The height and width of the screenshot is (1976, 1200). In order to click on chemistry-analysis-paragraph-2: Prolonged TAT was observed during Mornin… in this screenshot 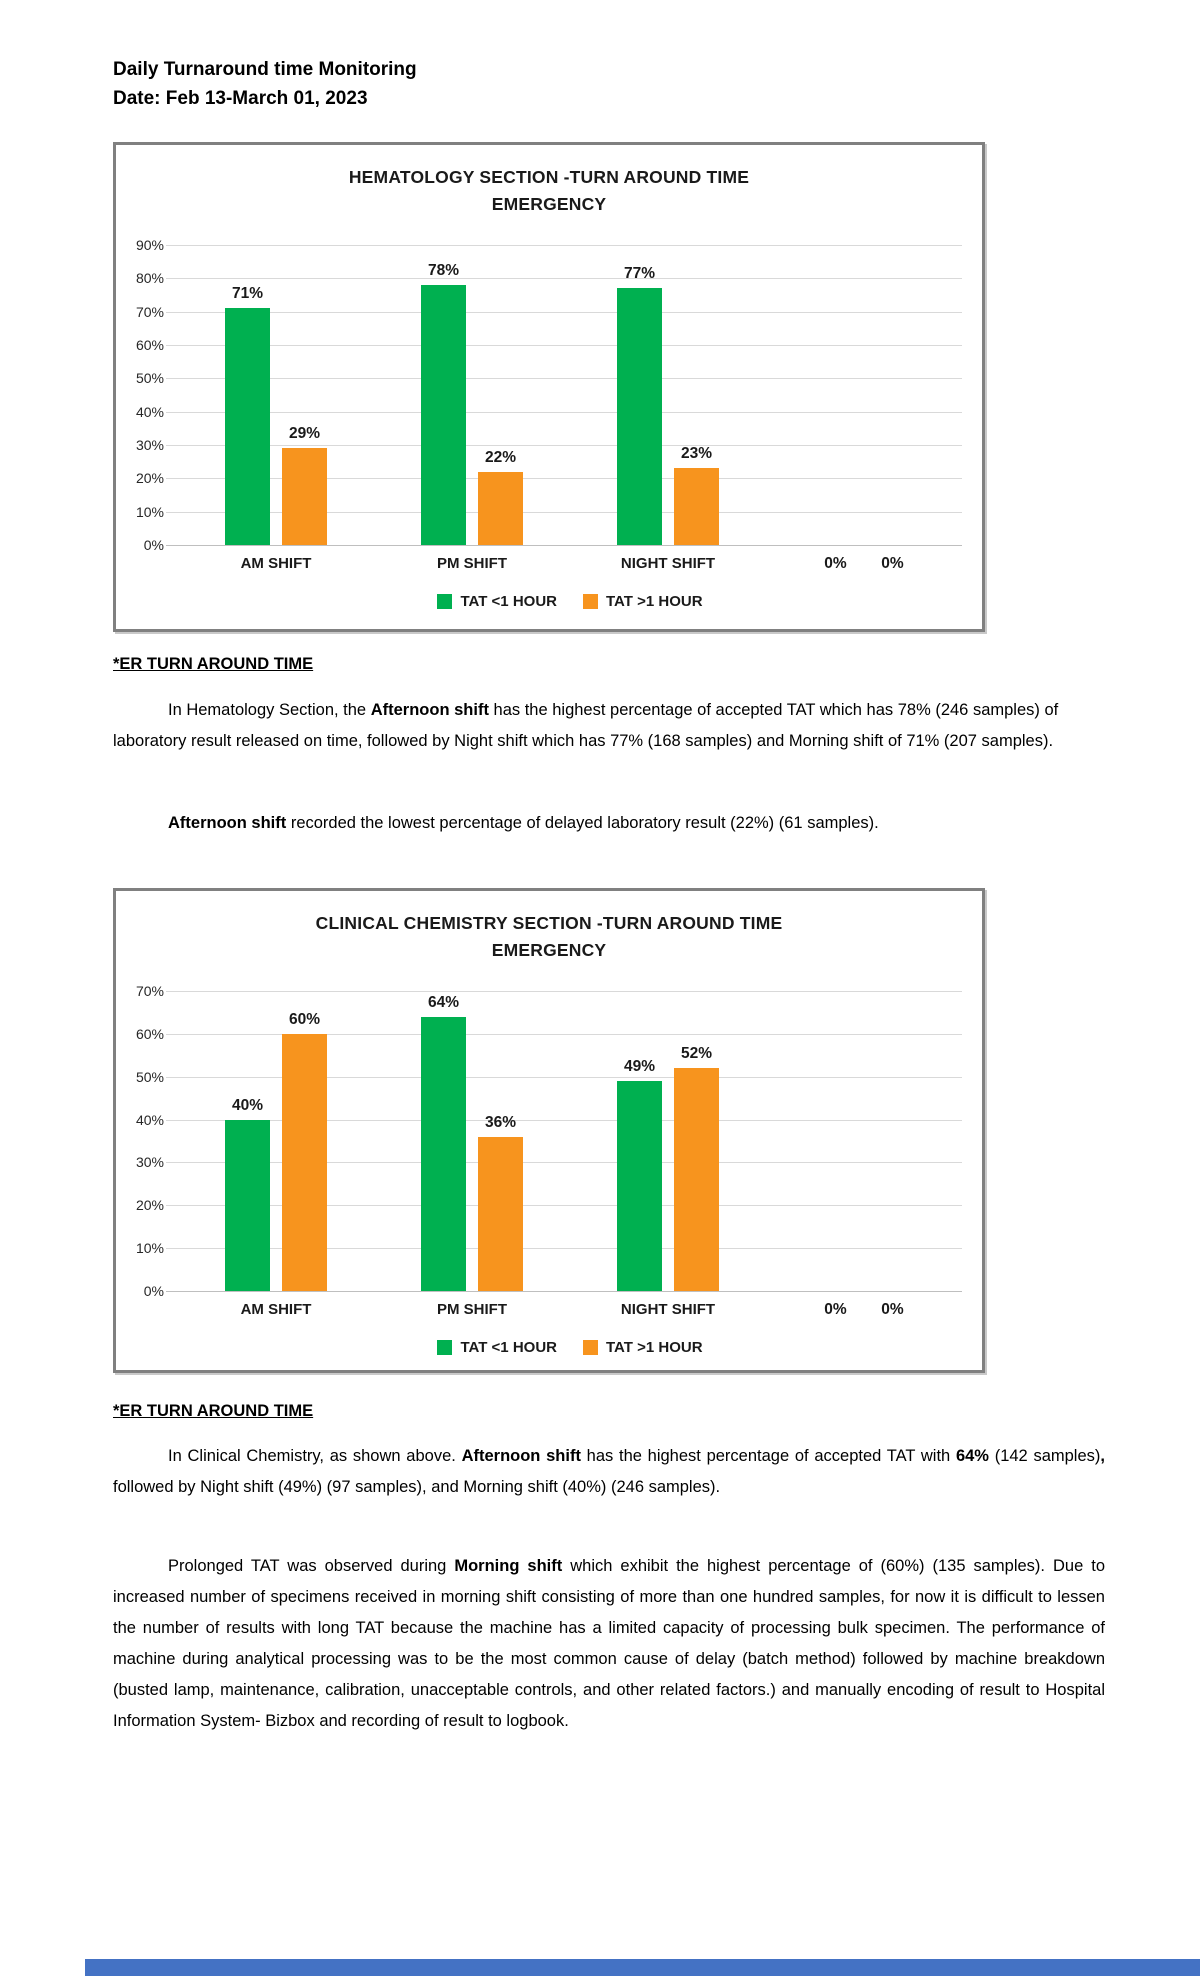, I will do `click(609, 1644)`.